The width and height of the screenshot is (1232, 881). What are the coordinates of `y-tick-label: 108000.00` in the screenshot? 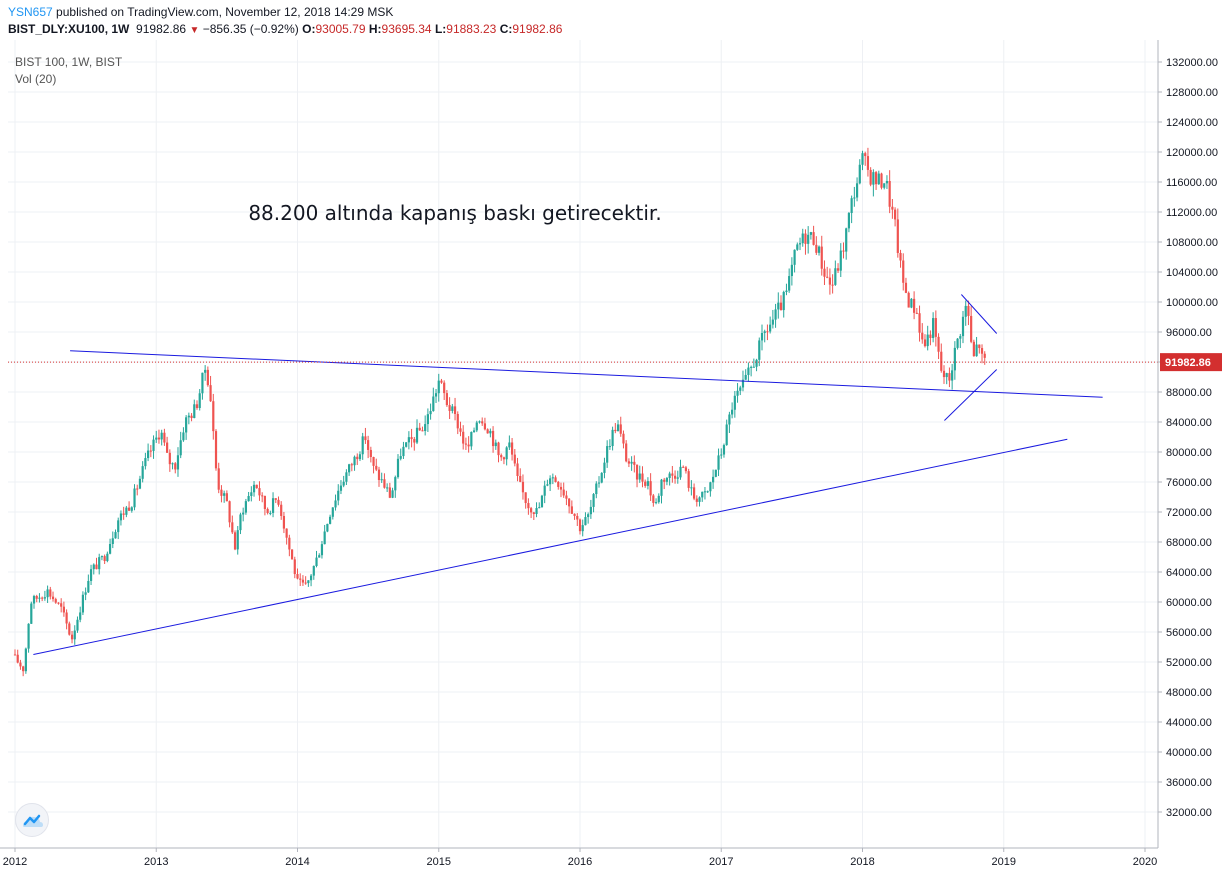 It's located at (1192, 243).